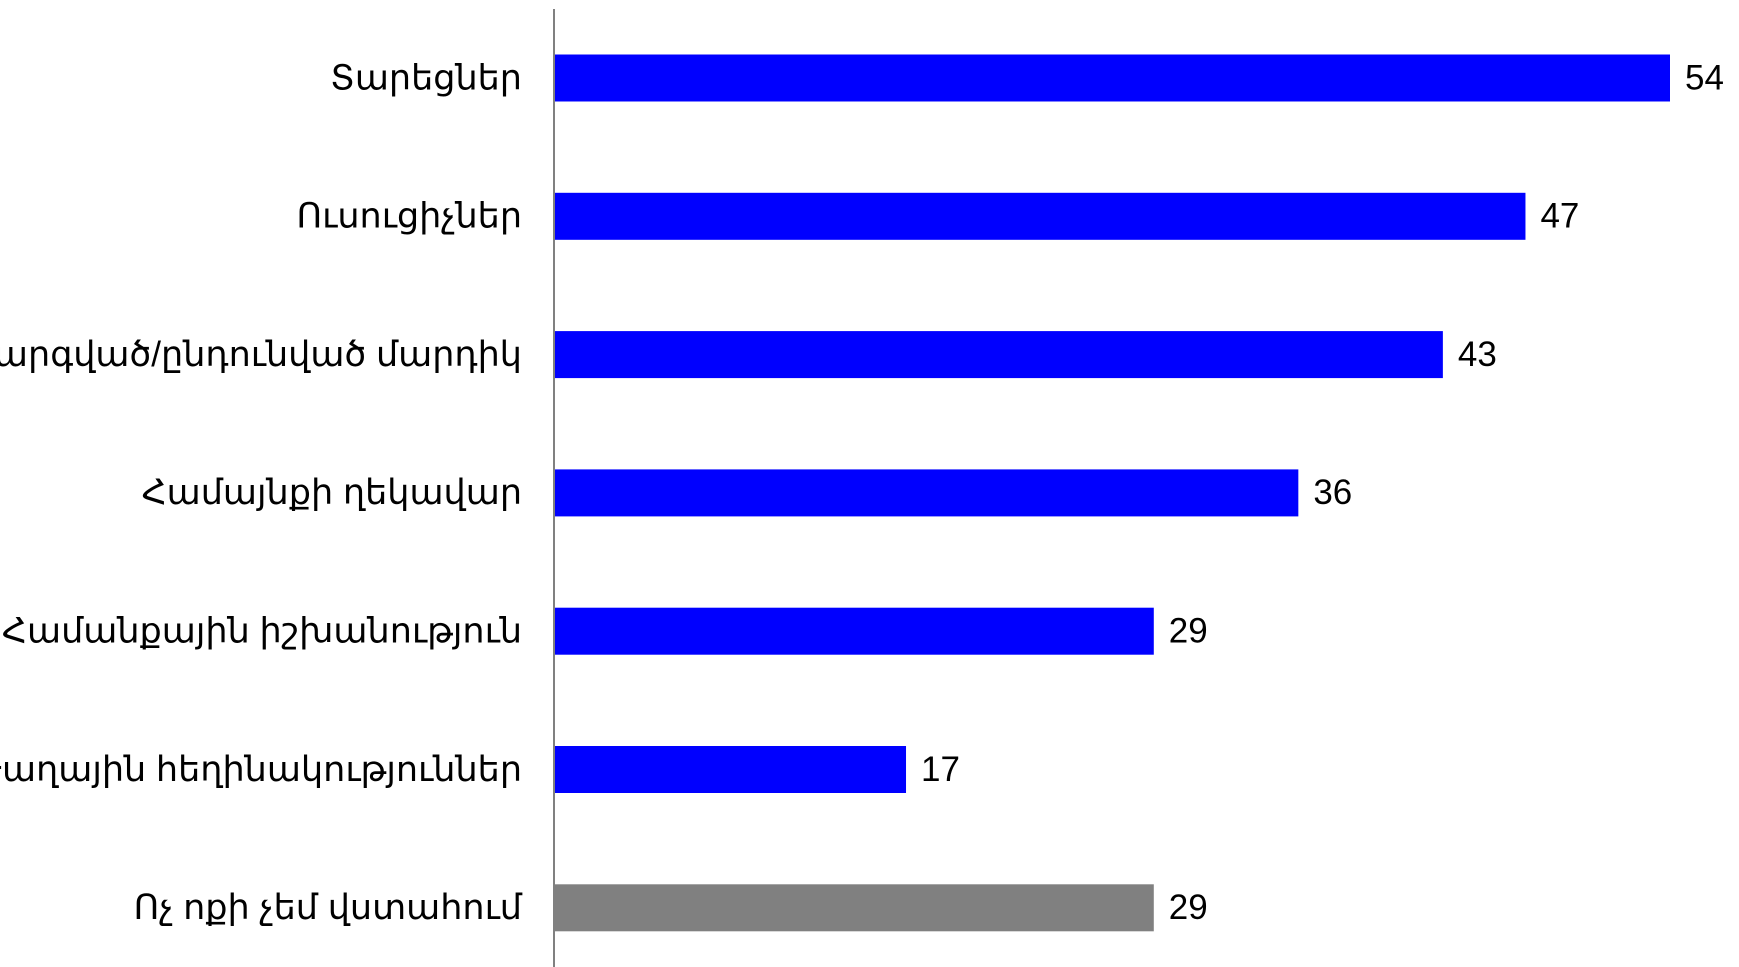 This screenshot has height=967, width=1739. Describe the element at coordinates (1332, 492) in the screenshot. I see `value-label: 36` at that location.